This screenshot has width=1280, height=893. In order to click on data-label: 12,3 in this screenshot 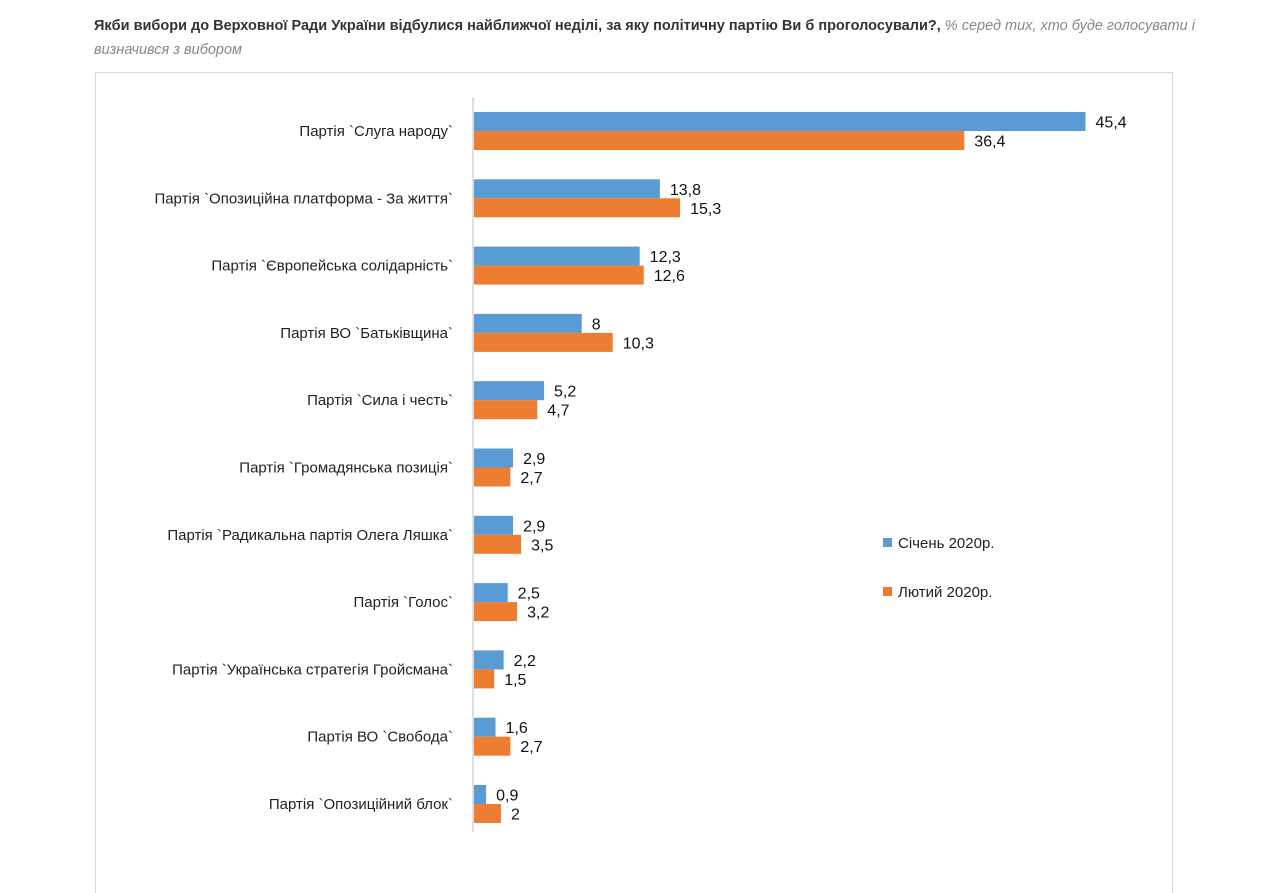, I will do `click(665, 257)`.